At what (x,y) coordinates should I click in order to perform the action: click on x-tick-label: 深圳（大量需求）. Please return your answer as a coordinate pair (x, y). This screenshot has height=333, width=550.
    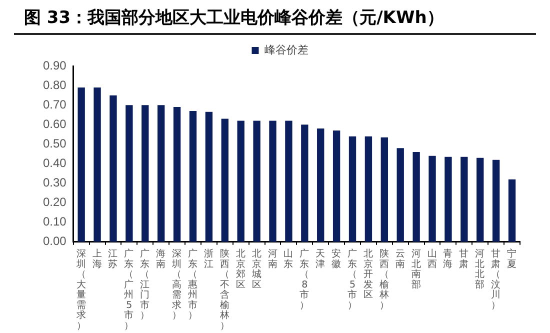
    Looking at the image, I should click on (80, 290).